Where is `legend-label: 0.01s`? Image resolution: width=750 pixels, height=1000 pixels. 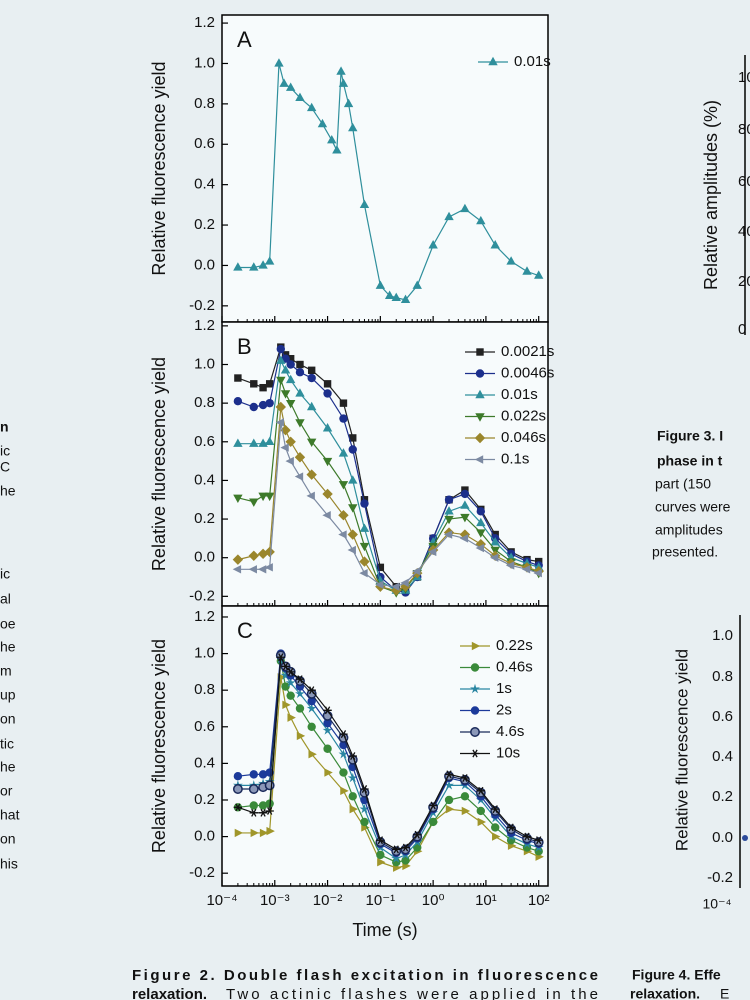
legend-label: 0.01s is located at coordinates (519, 394).